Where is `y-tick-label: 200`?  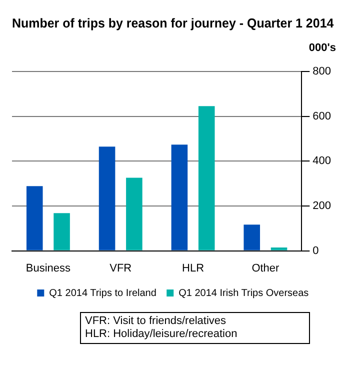
y-tick-label: 200 is located at coordinates (322, 206).